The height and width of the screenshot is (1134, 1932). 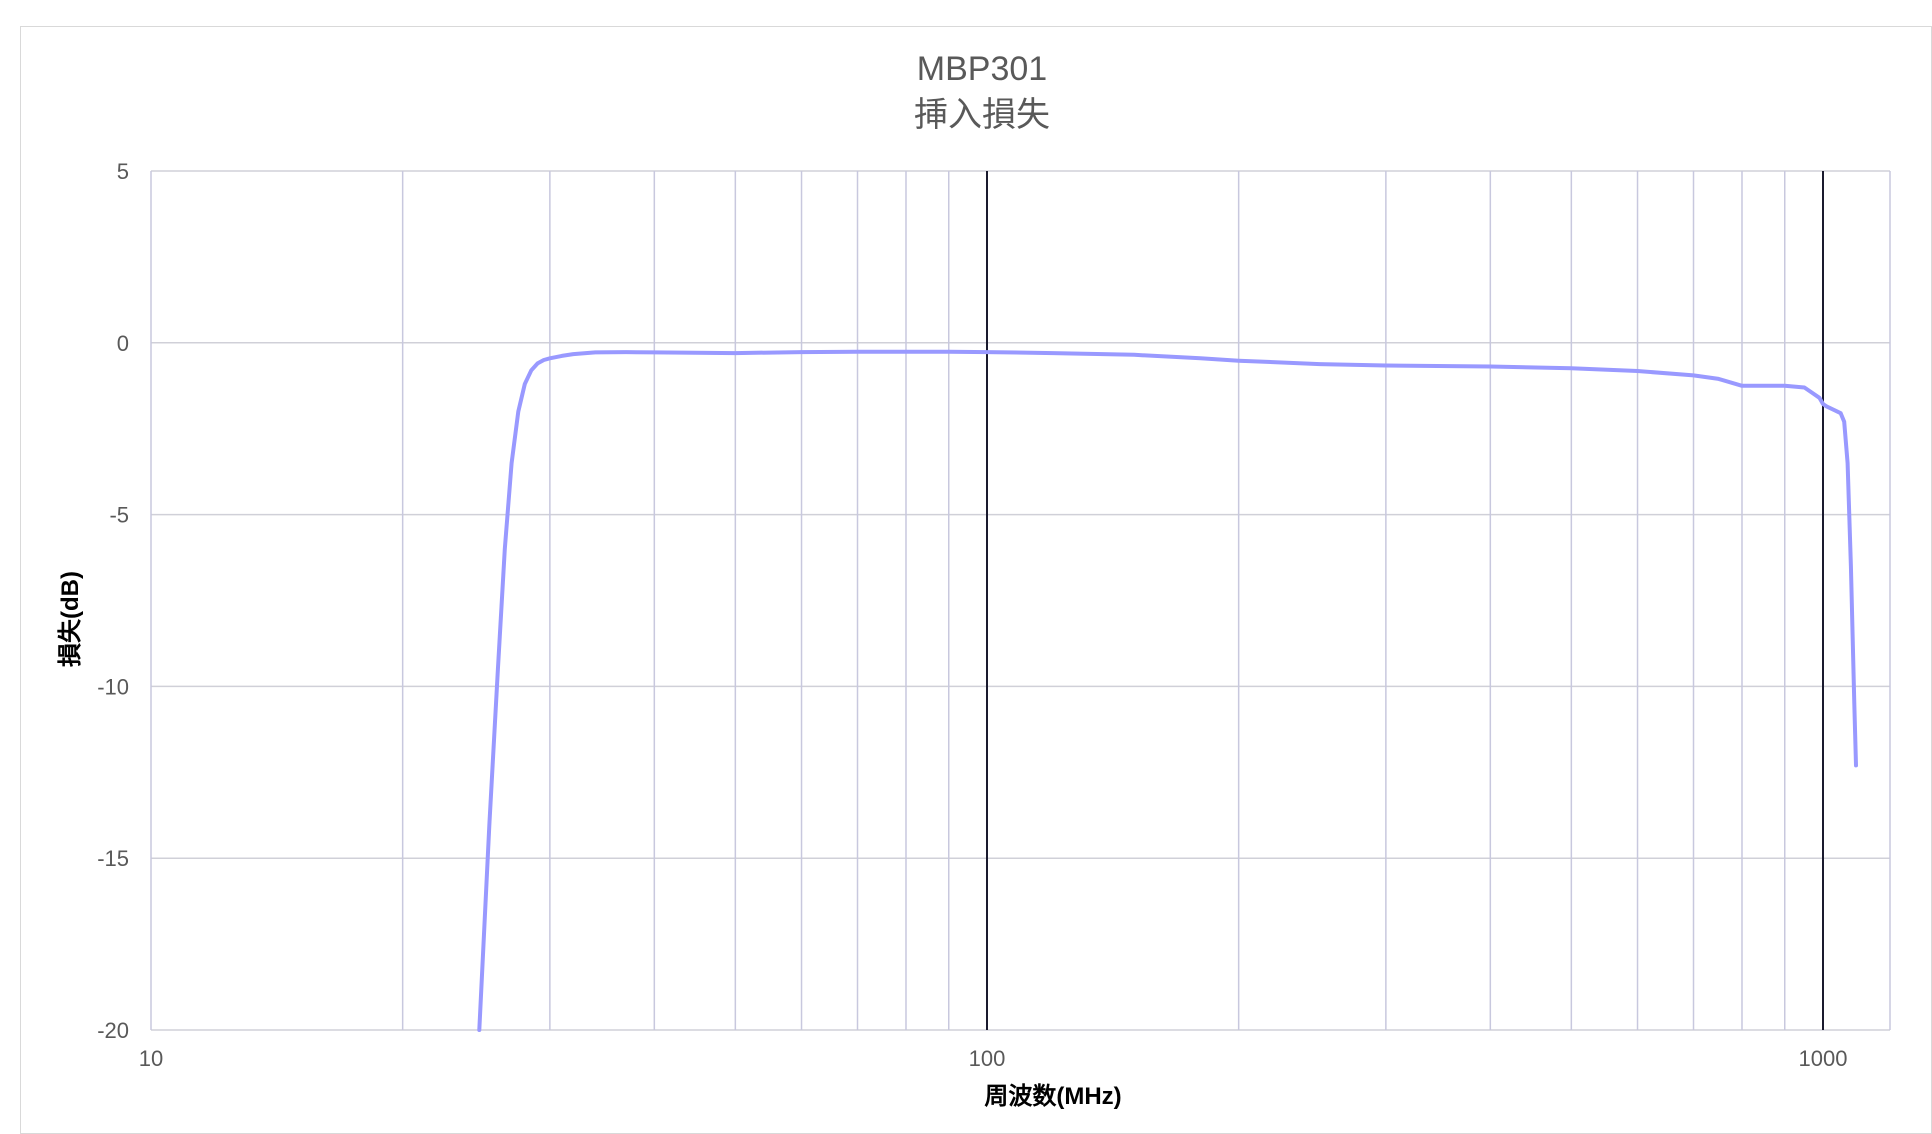 What do you see at coordinates (1052, 1096) in the screenshot?
I see `x-axis-title: 周波数(MHz)` at bounding box center [1052, 1096].